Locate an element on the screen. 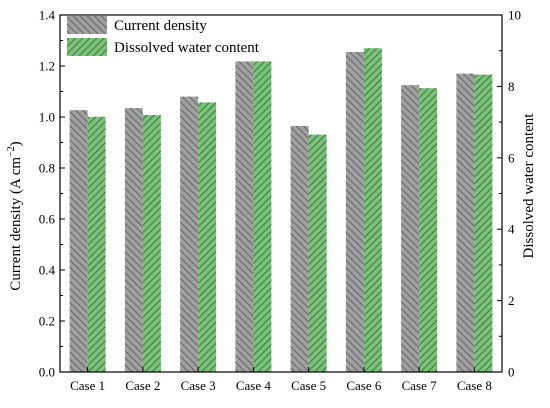  x-tick-label: Case 1 is located at coordinates (87, 385).